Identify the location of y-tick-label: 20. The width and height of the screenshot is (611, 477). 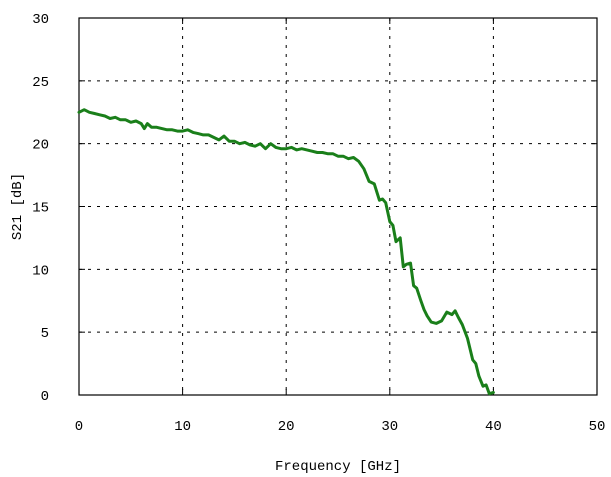
(40, 146).